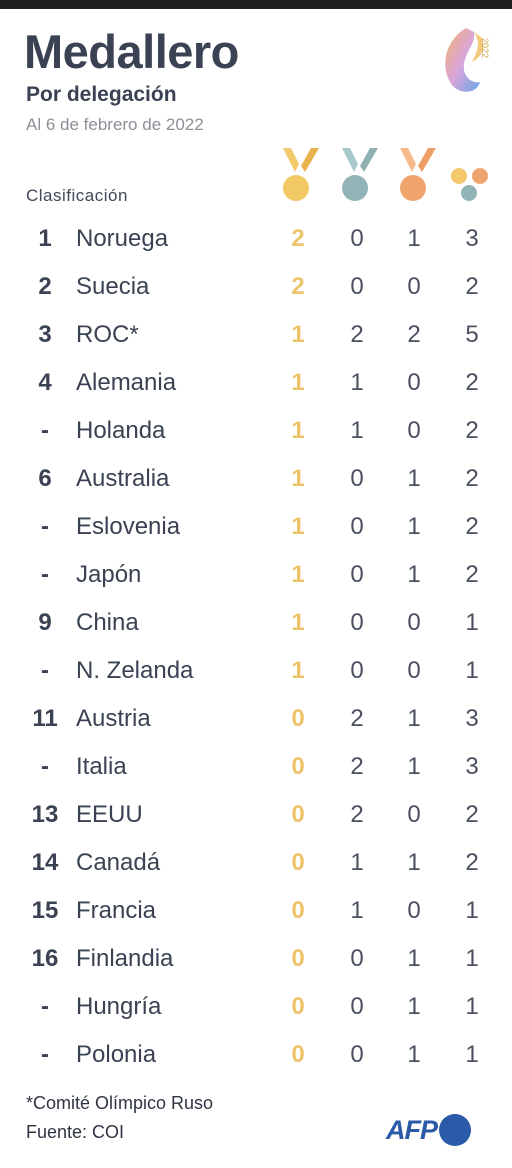  I want to click on rank-cell: 4, so click(45, 382).